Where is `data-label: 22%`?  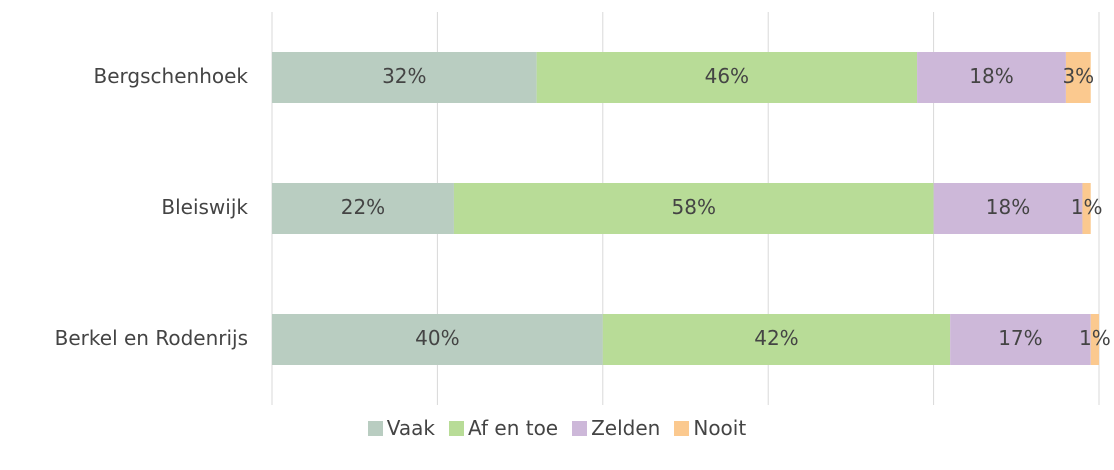 data-label: 22% is located at coordinates (363, 207).